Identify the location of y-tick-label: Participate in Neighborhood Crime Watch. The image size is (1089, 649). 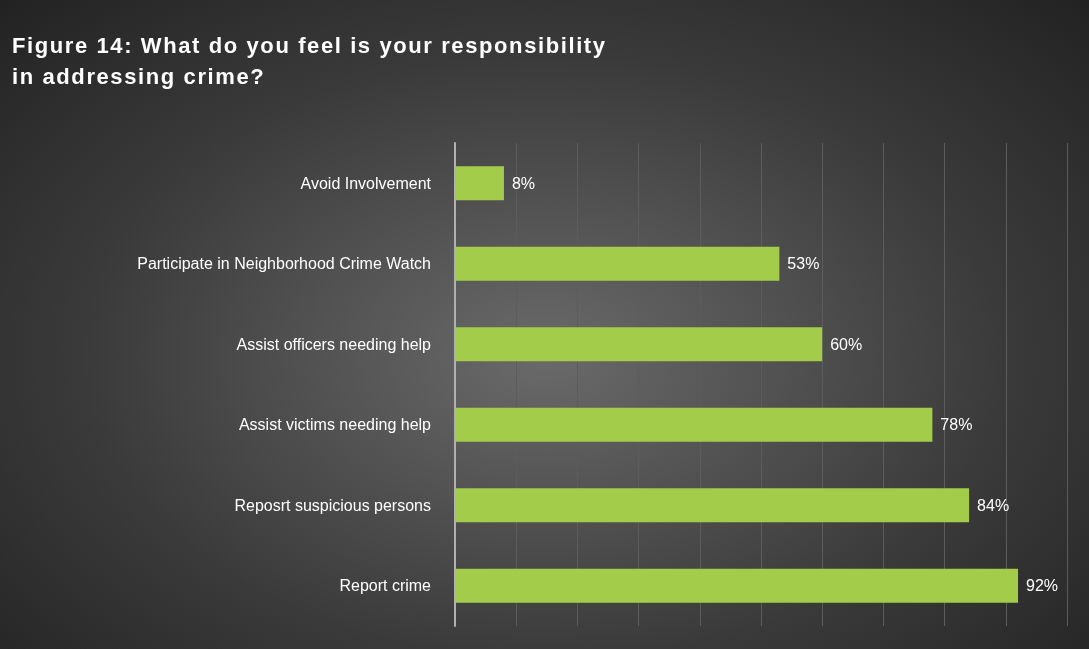
(284, 264).